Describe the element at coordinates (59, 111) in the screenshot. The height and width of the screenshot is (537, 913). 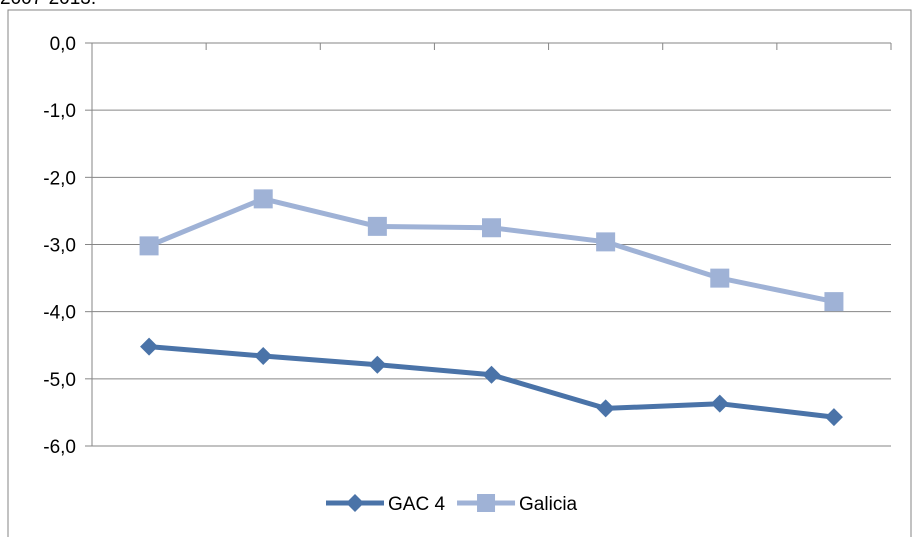
I see `y-tick-label: -1,0` at that location.